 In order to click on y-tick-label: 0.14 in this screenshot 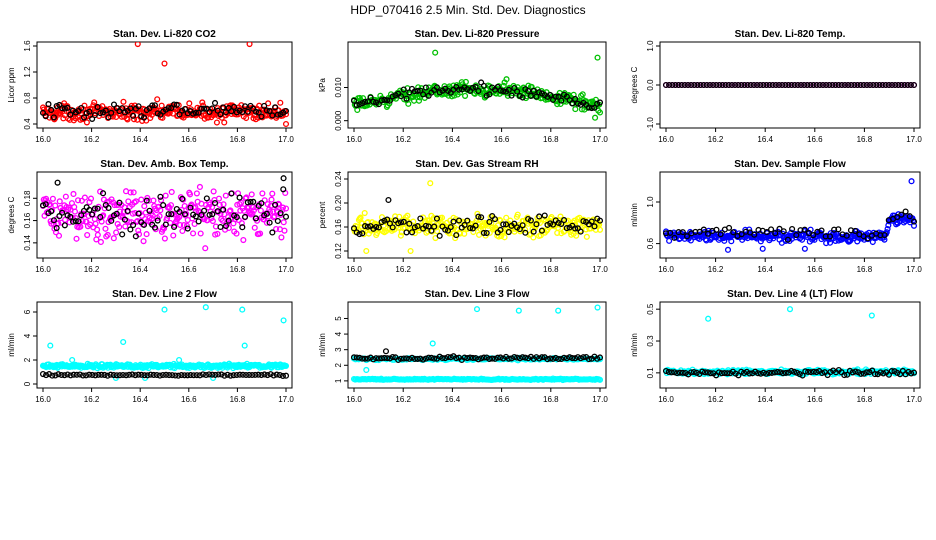, I will do `click(27, 243)`.